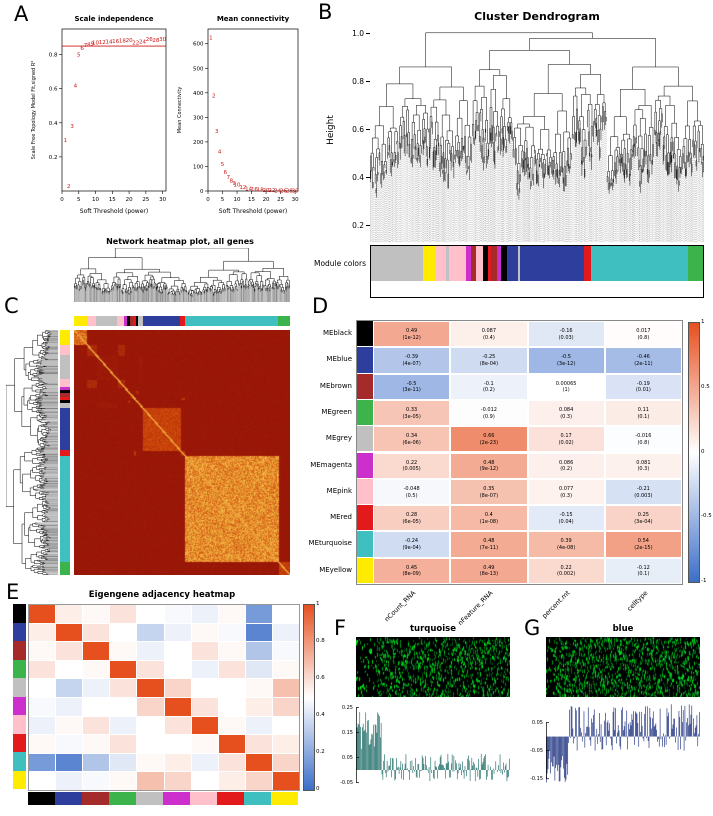 Image resolution: width=713 pixels, height=816 pixels. What do you see at coordinates (86, 46) in the screenshot?
I see `svg-text: 7` at bounding box center [86, 46].